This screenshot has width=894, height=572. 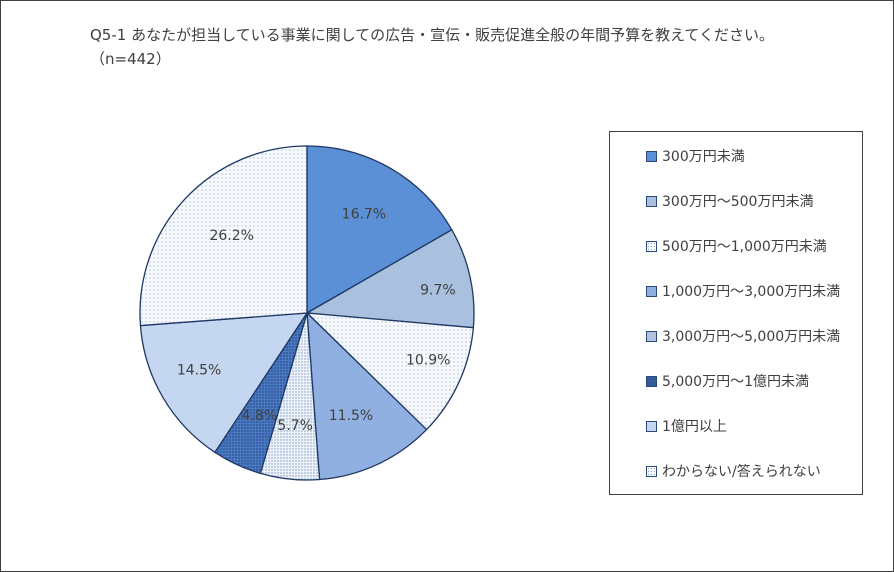 I want to click on legend-label-4: 1,000万円～3,000万円未満, so click(x=751, y=292).